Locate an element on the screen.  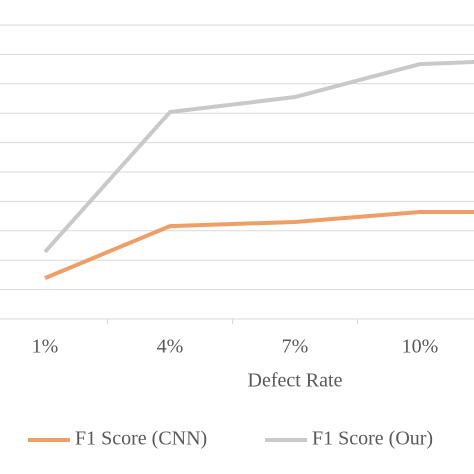
legend-label: F1 Score (Our) is located at coordinates (372, 439).